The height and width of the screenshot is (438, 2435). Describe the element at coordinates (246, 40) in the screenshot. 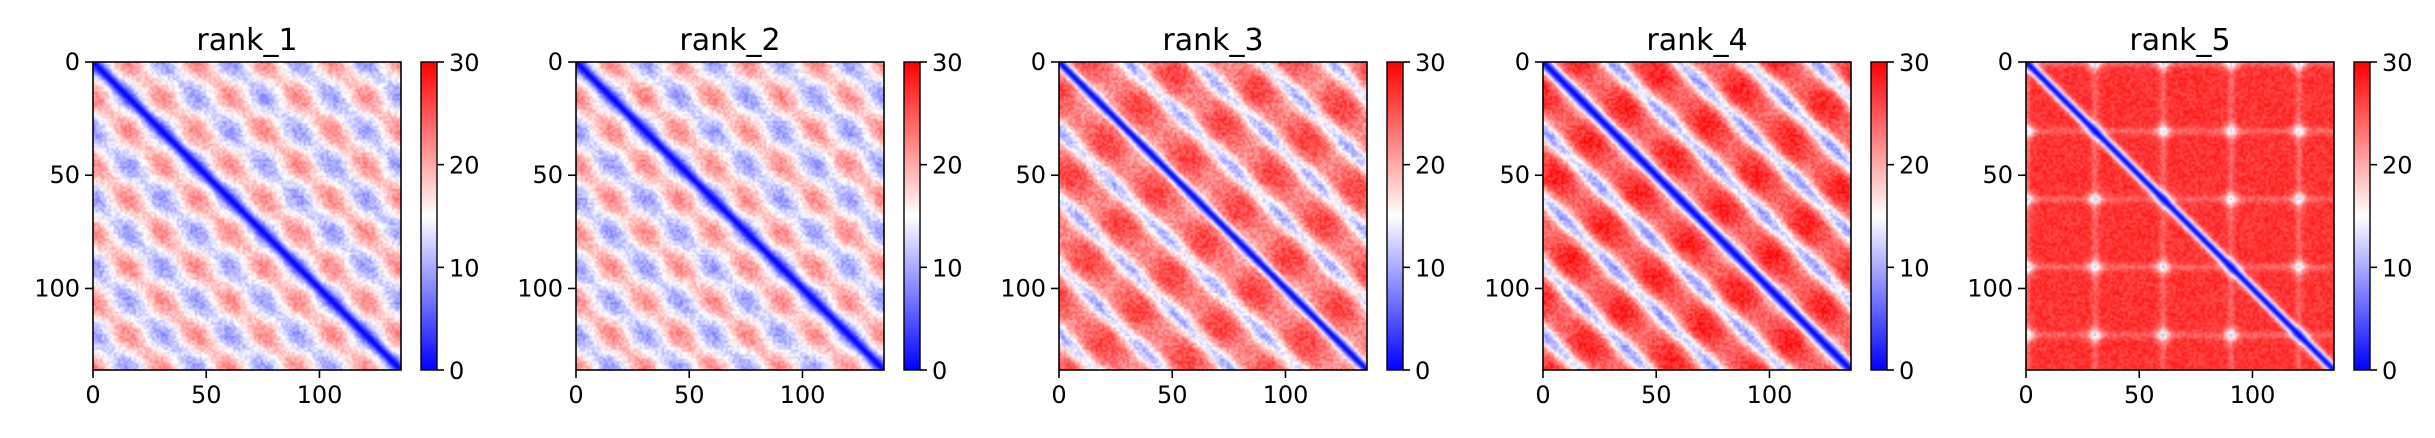

I see `panel-title: rank_1` at that location.